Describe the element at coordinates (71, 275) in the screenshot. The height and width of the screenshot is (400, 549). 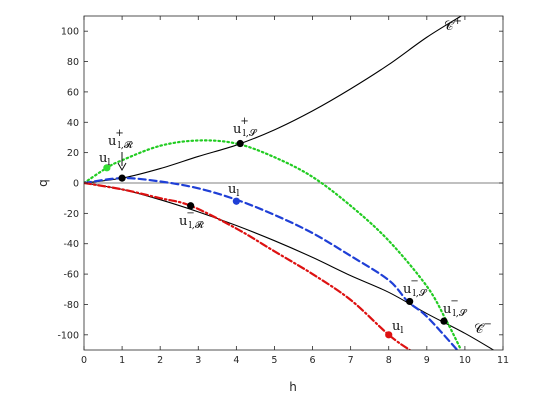
I see `y-tick-label: -60` at that location.